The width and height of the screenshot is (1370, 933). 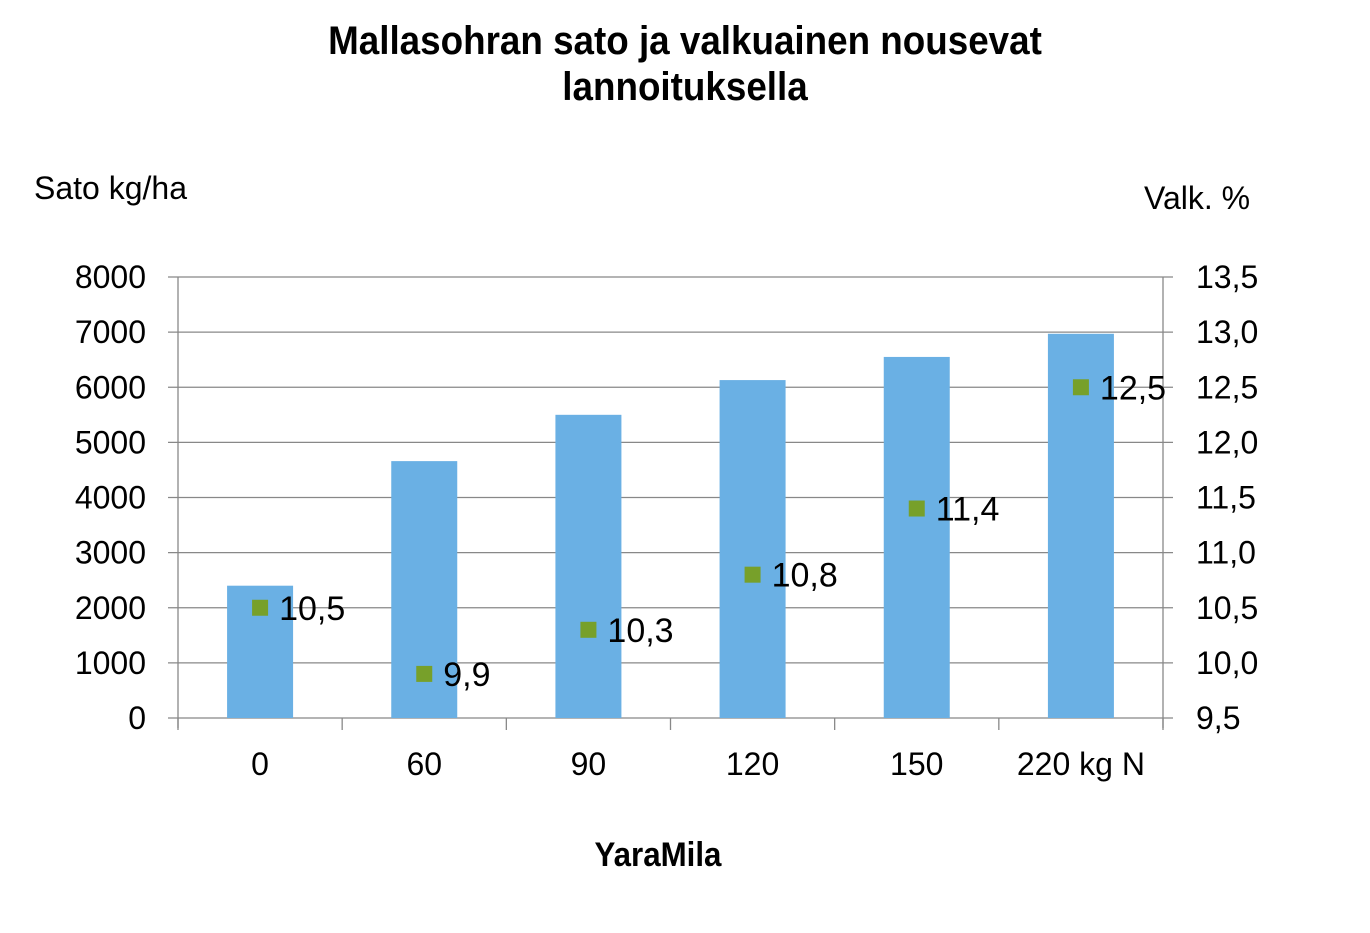 What do you see at coordinates (1227, 442) in the screenshot?
I see `right-axis-tick-label: 12,0` at bounding box center [1227, 442].